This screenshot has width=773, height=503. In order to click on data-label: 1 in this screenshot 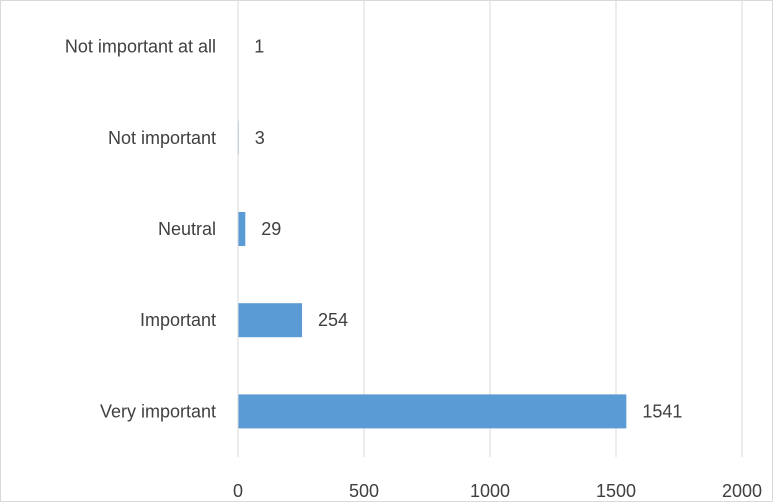, I will do `click(259, 47)`.